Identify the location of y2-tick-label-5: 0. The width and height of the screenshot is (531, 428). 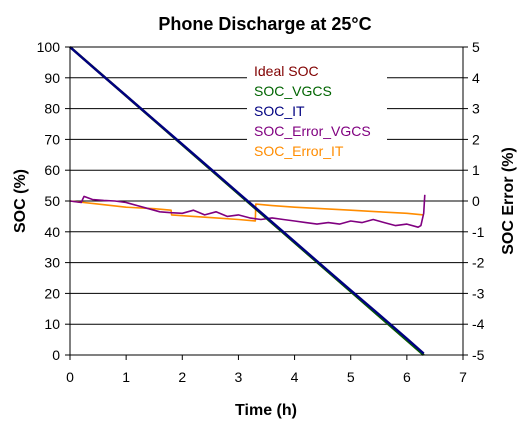
(476, 201).